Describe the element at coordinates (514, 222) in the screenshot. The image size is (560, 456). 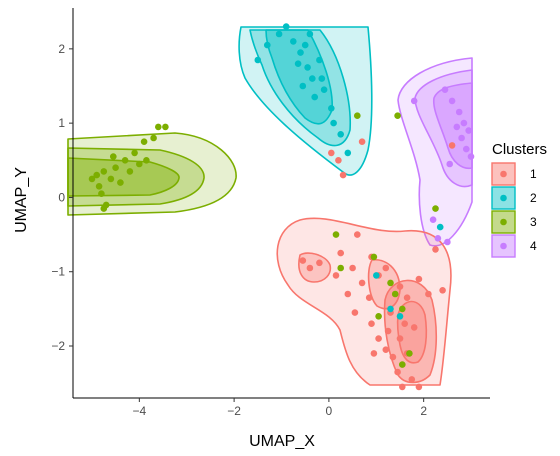
I see `legend-item-3: 3` at that location.